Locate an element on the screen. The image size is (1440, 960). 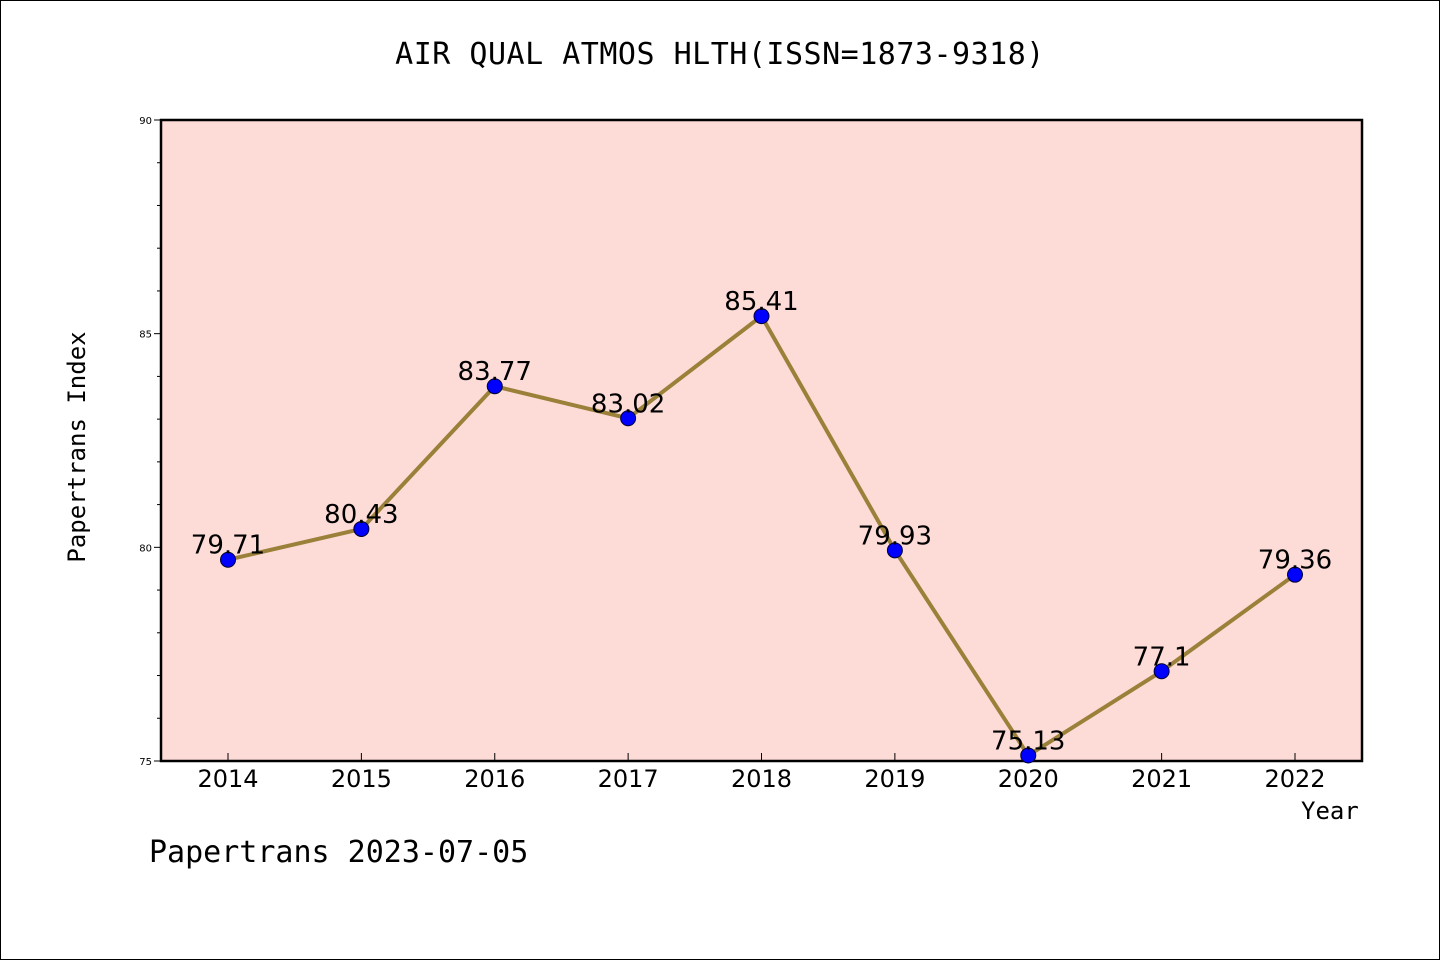
data-label: 79.93 is located at coordinates (895, 536).